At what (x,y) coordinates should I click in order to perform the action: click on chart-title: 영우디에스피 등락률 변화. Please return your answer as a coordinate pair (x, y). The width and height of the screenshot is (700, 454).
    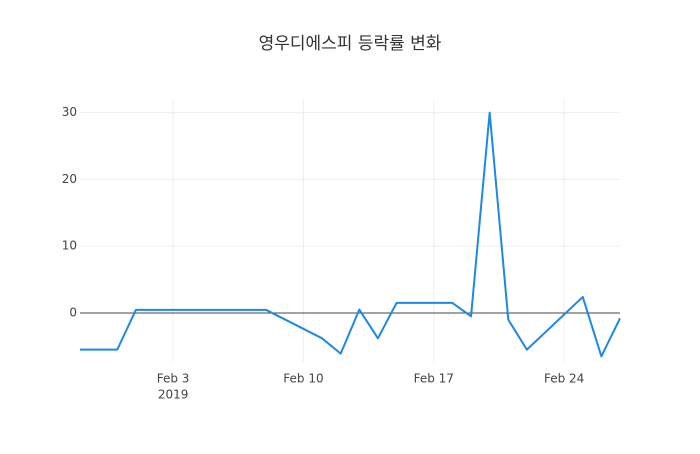
    Looking at the image, I should click on (350, 44).